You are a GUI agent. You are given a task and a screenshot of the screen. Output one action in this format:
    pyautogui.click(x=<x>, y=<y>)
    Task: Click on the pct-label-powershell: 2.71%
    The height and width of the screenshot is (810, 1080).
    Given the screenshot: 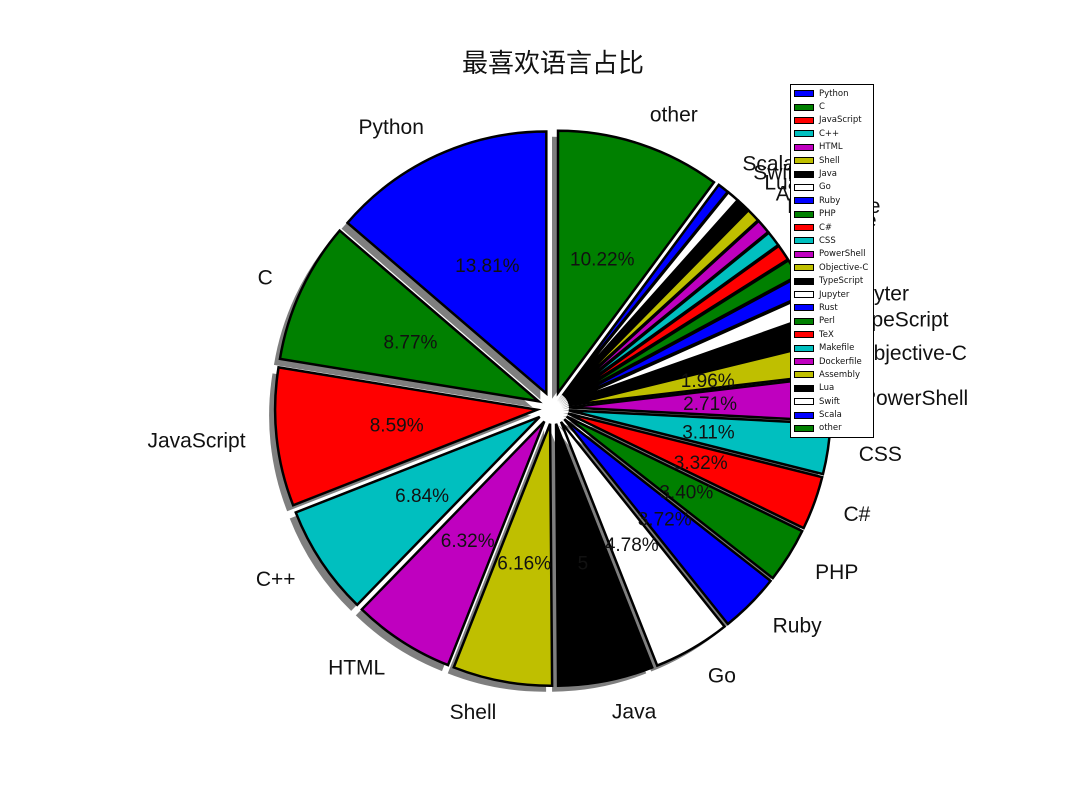 What is the action you would take?
    pyautogui.click(x=710, y=404)
    